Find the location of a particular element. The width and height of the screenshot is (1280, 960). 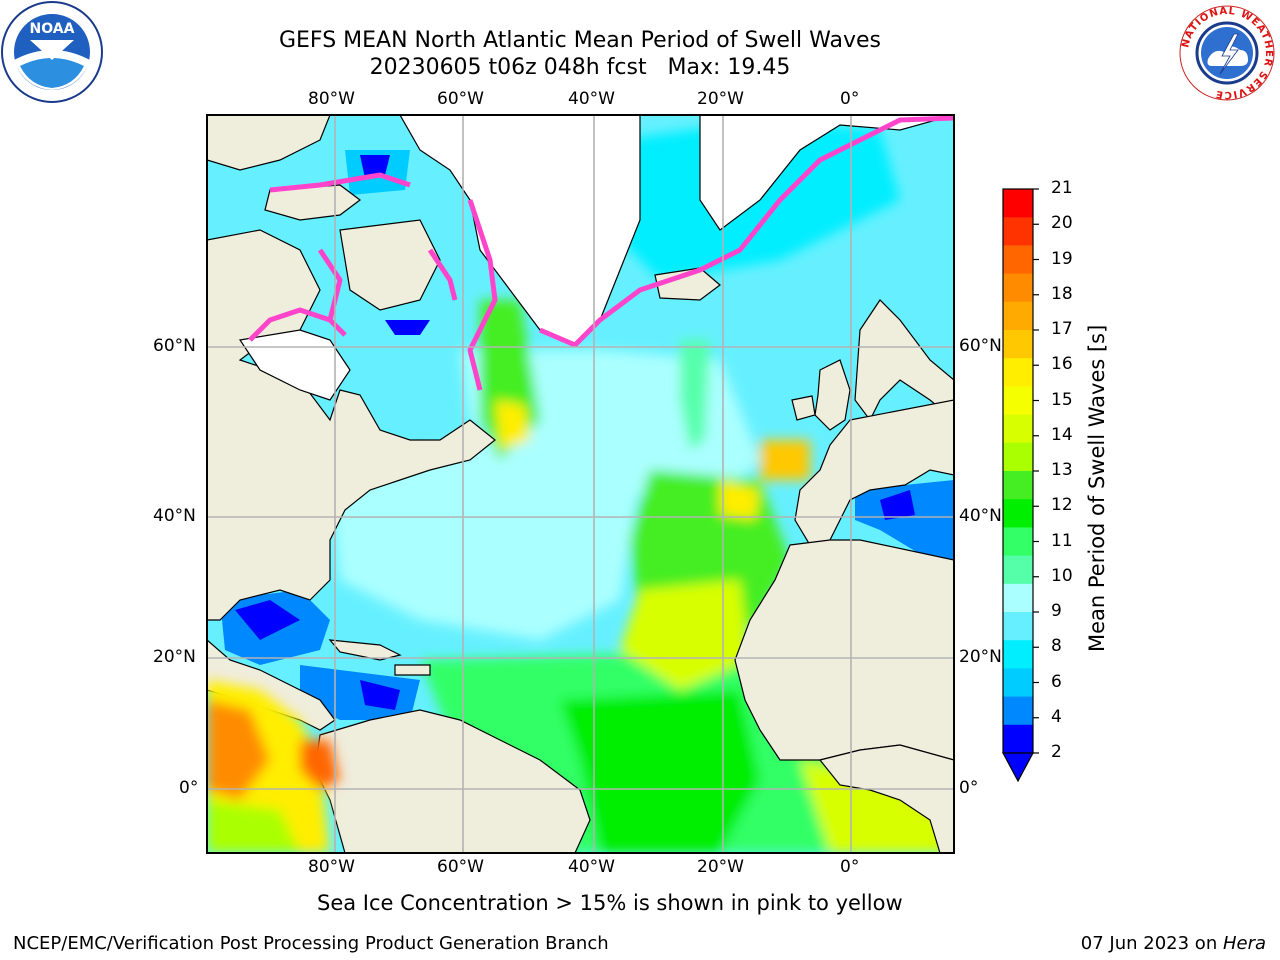

colorbar-tick-label: 17 is located at coordinates (1062, 329).